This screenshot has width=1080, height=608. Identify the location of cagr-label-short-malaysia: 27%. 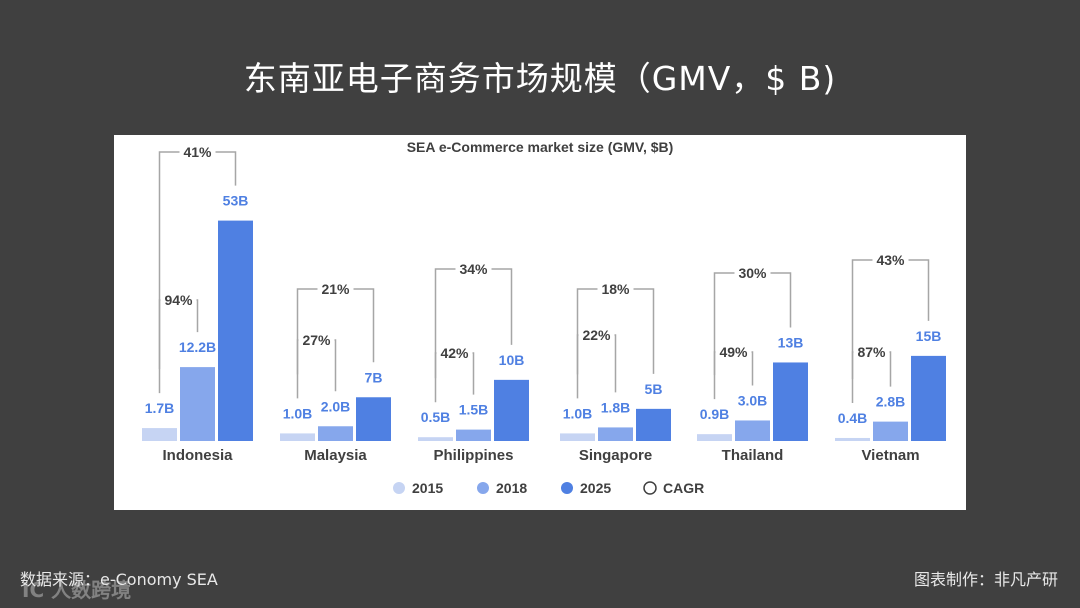
(316, 340).